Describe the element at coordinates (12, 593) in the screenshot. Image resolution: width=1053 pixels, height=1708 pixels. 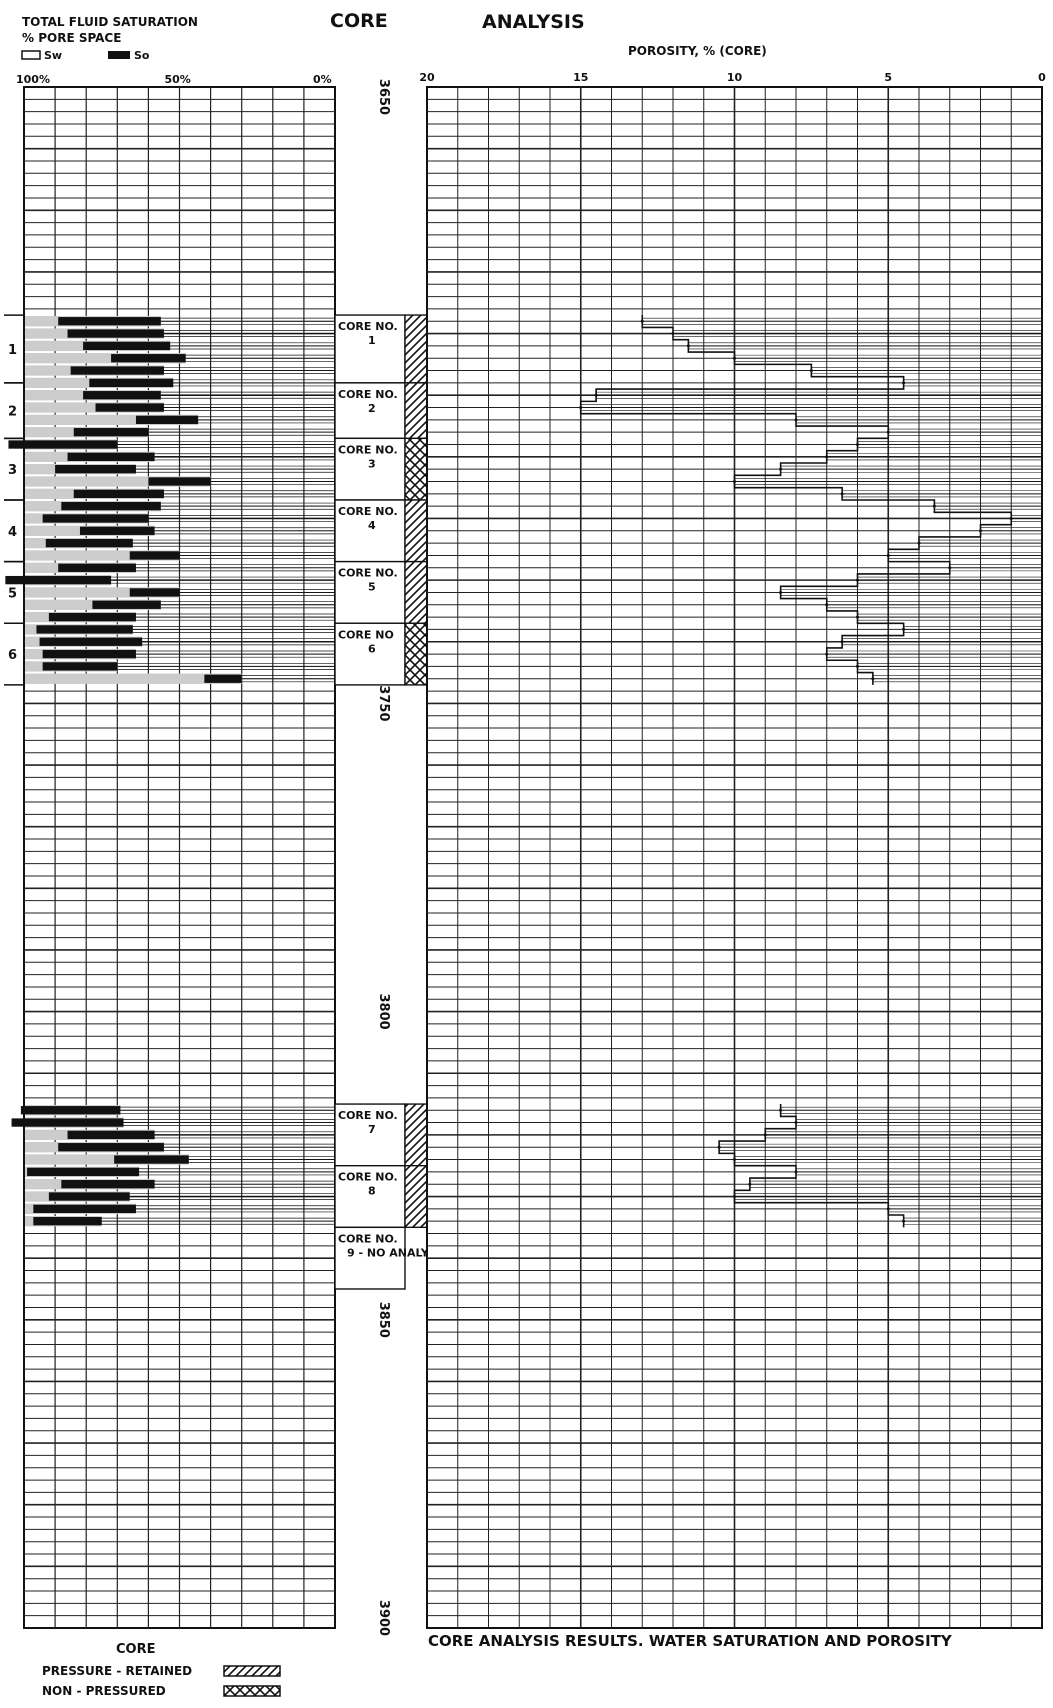
I see `core-side-label: 5` at that location.